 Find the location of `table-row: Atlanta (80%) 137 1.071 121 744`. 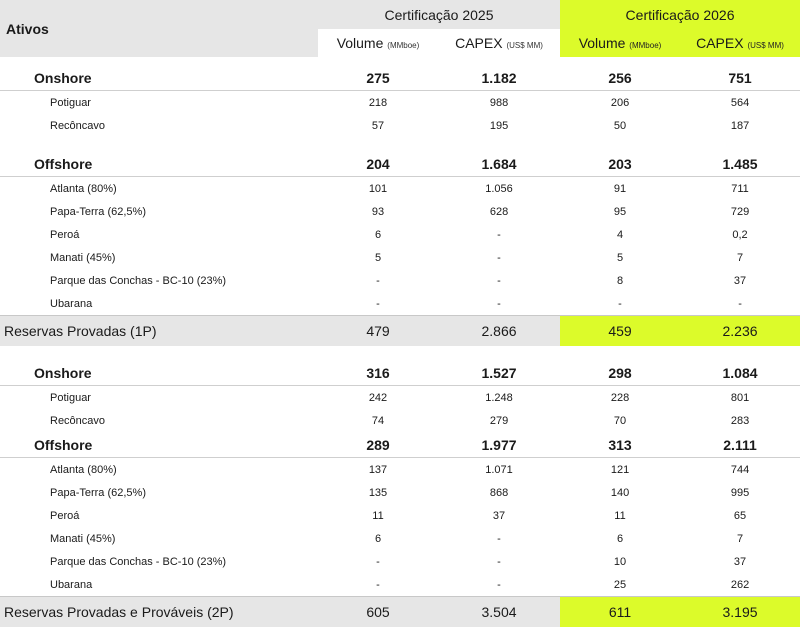

table-row: Atlanta (80%) 137 1.071 121 744 is located at coordinates (400, 470).